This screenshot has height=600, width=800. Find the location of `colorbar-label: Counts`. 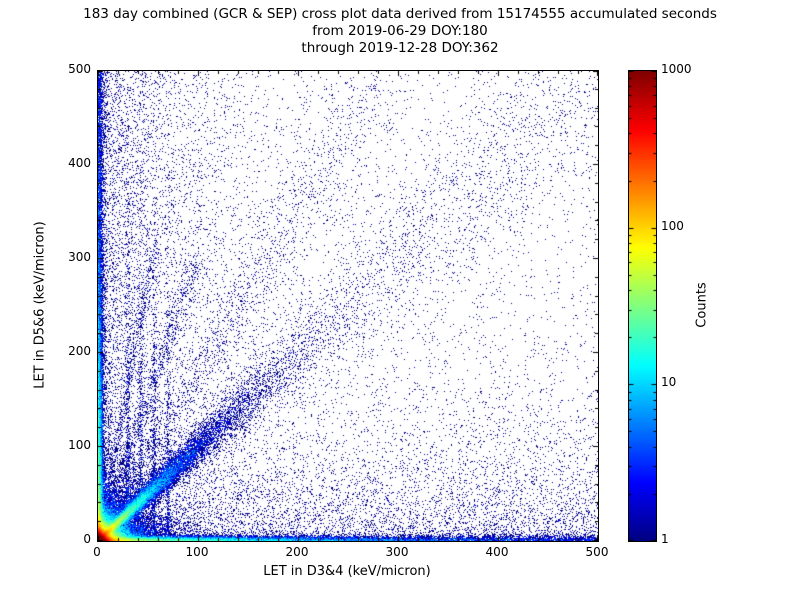

colorbar-label: Counts is located at coordinates (702, 305).